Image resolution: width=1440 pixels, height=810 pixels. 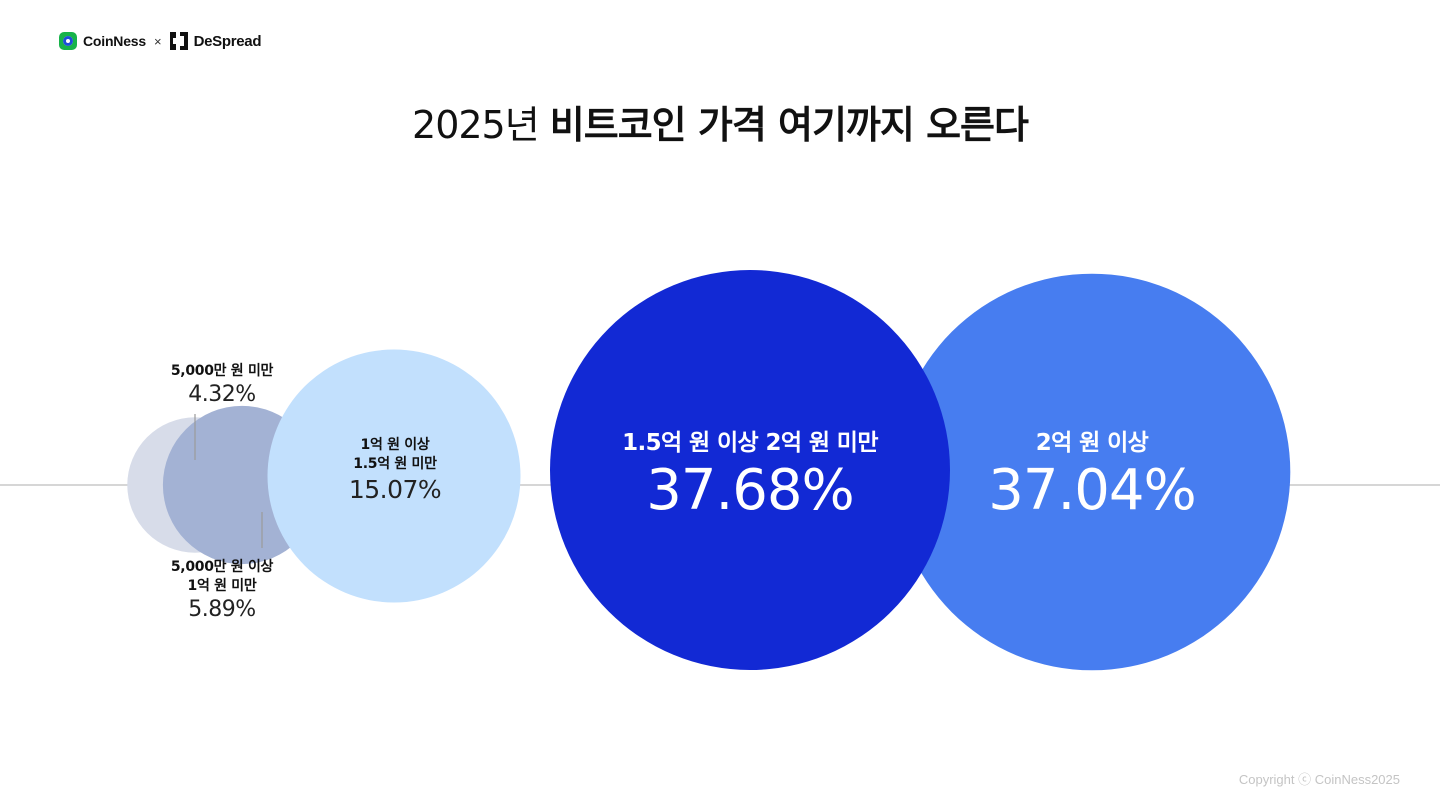 I want to click on bubble-2-category-line2: 1억 원 미만, so click(x=222, y=586).